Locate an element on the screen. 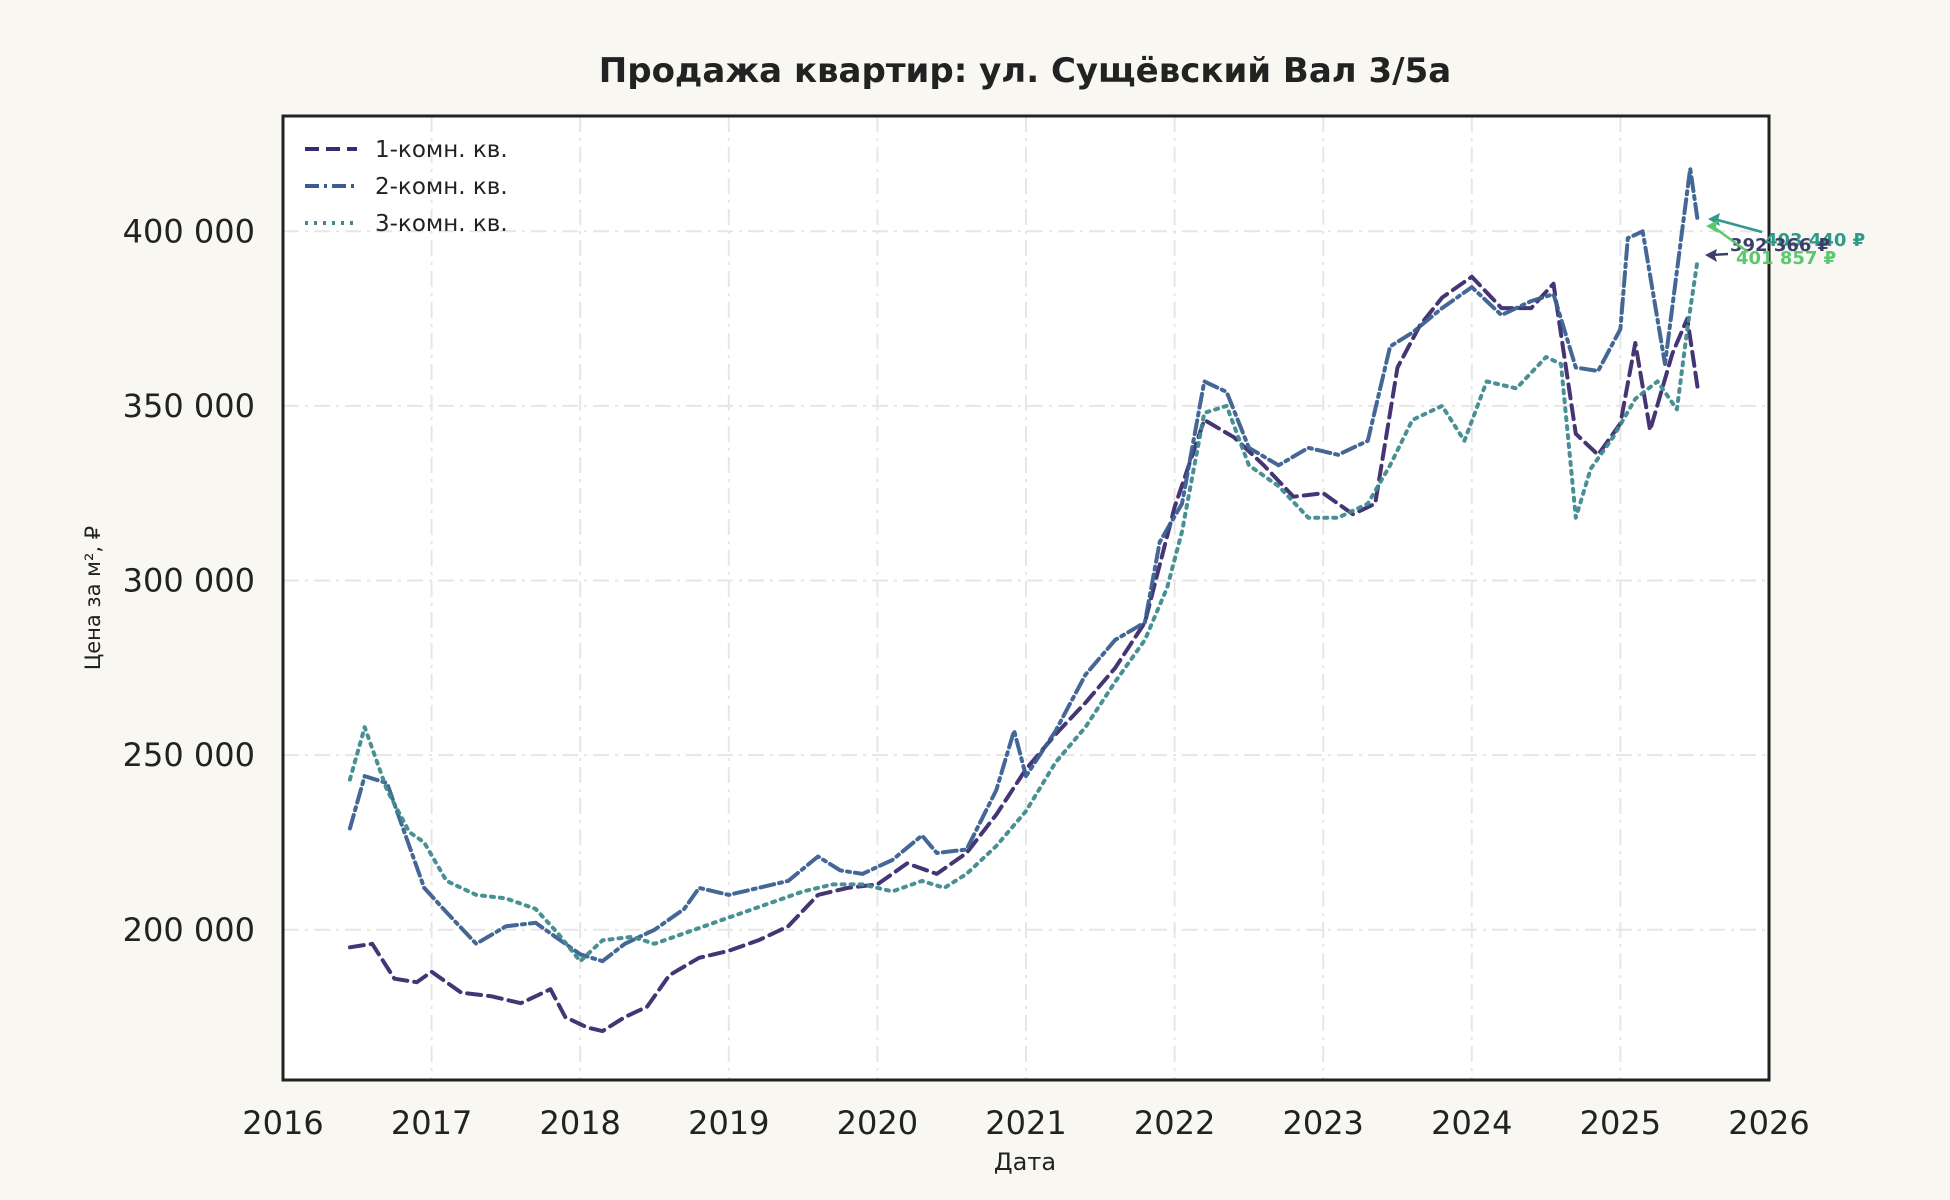  y-tick-label: 250 000 is located at coordinates (189, 755).